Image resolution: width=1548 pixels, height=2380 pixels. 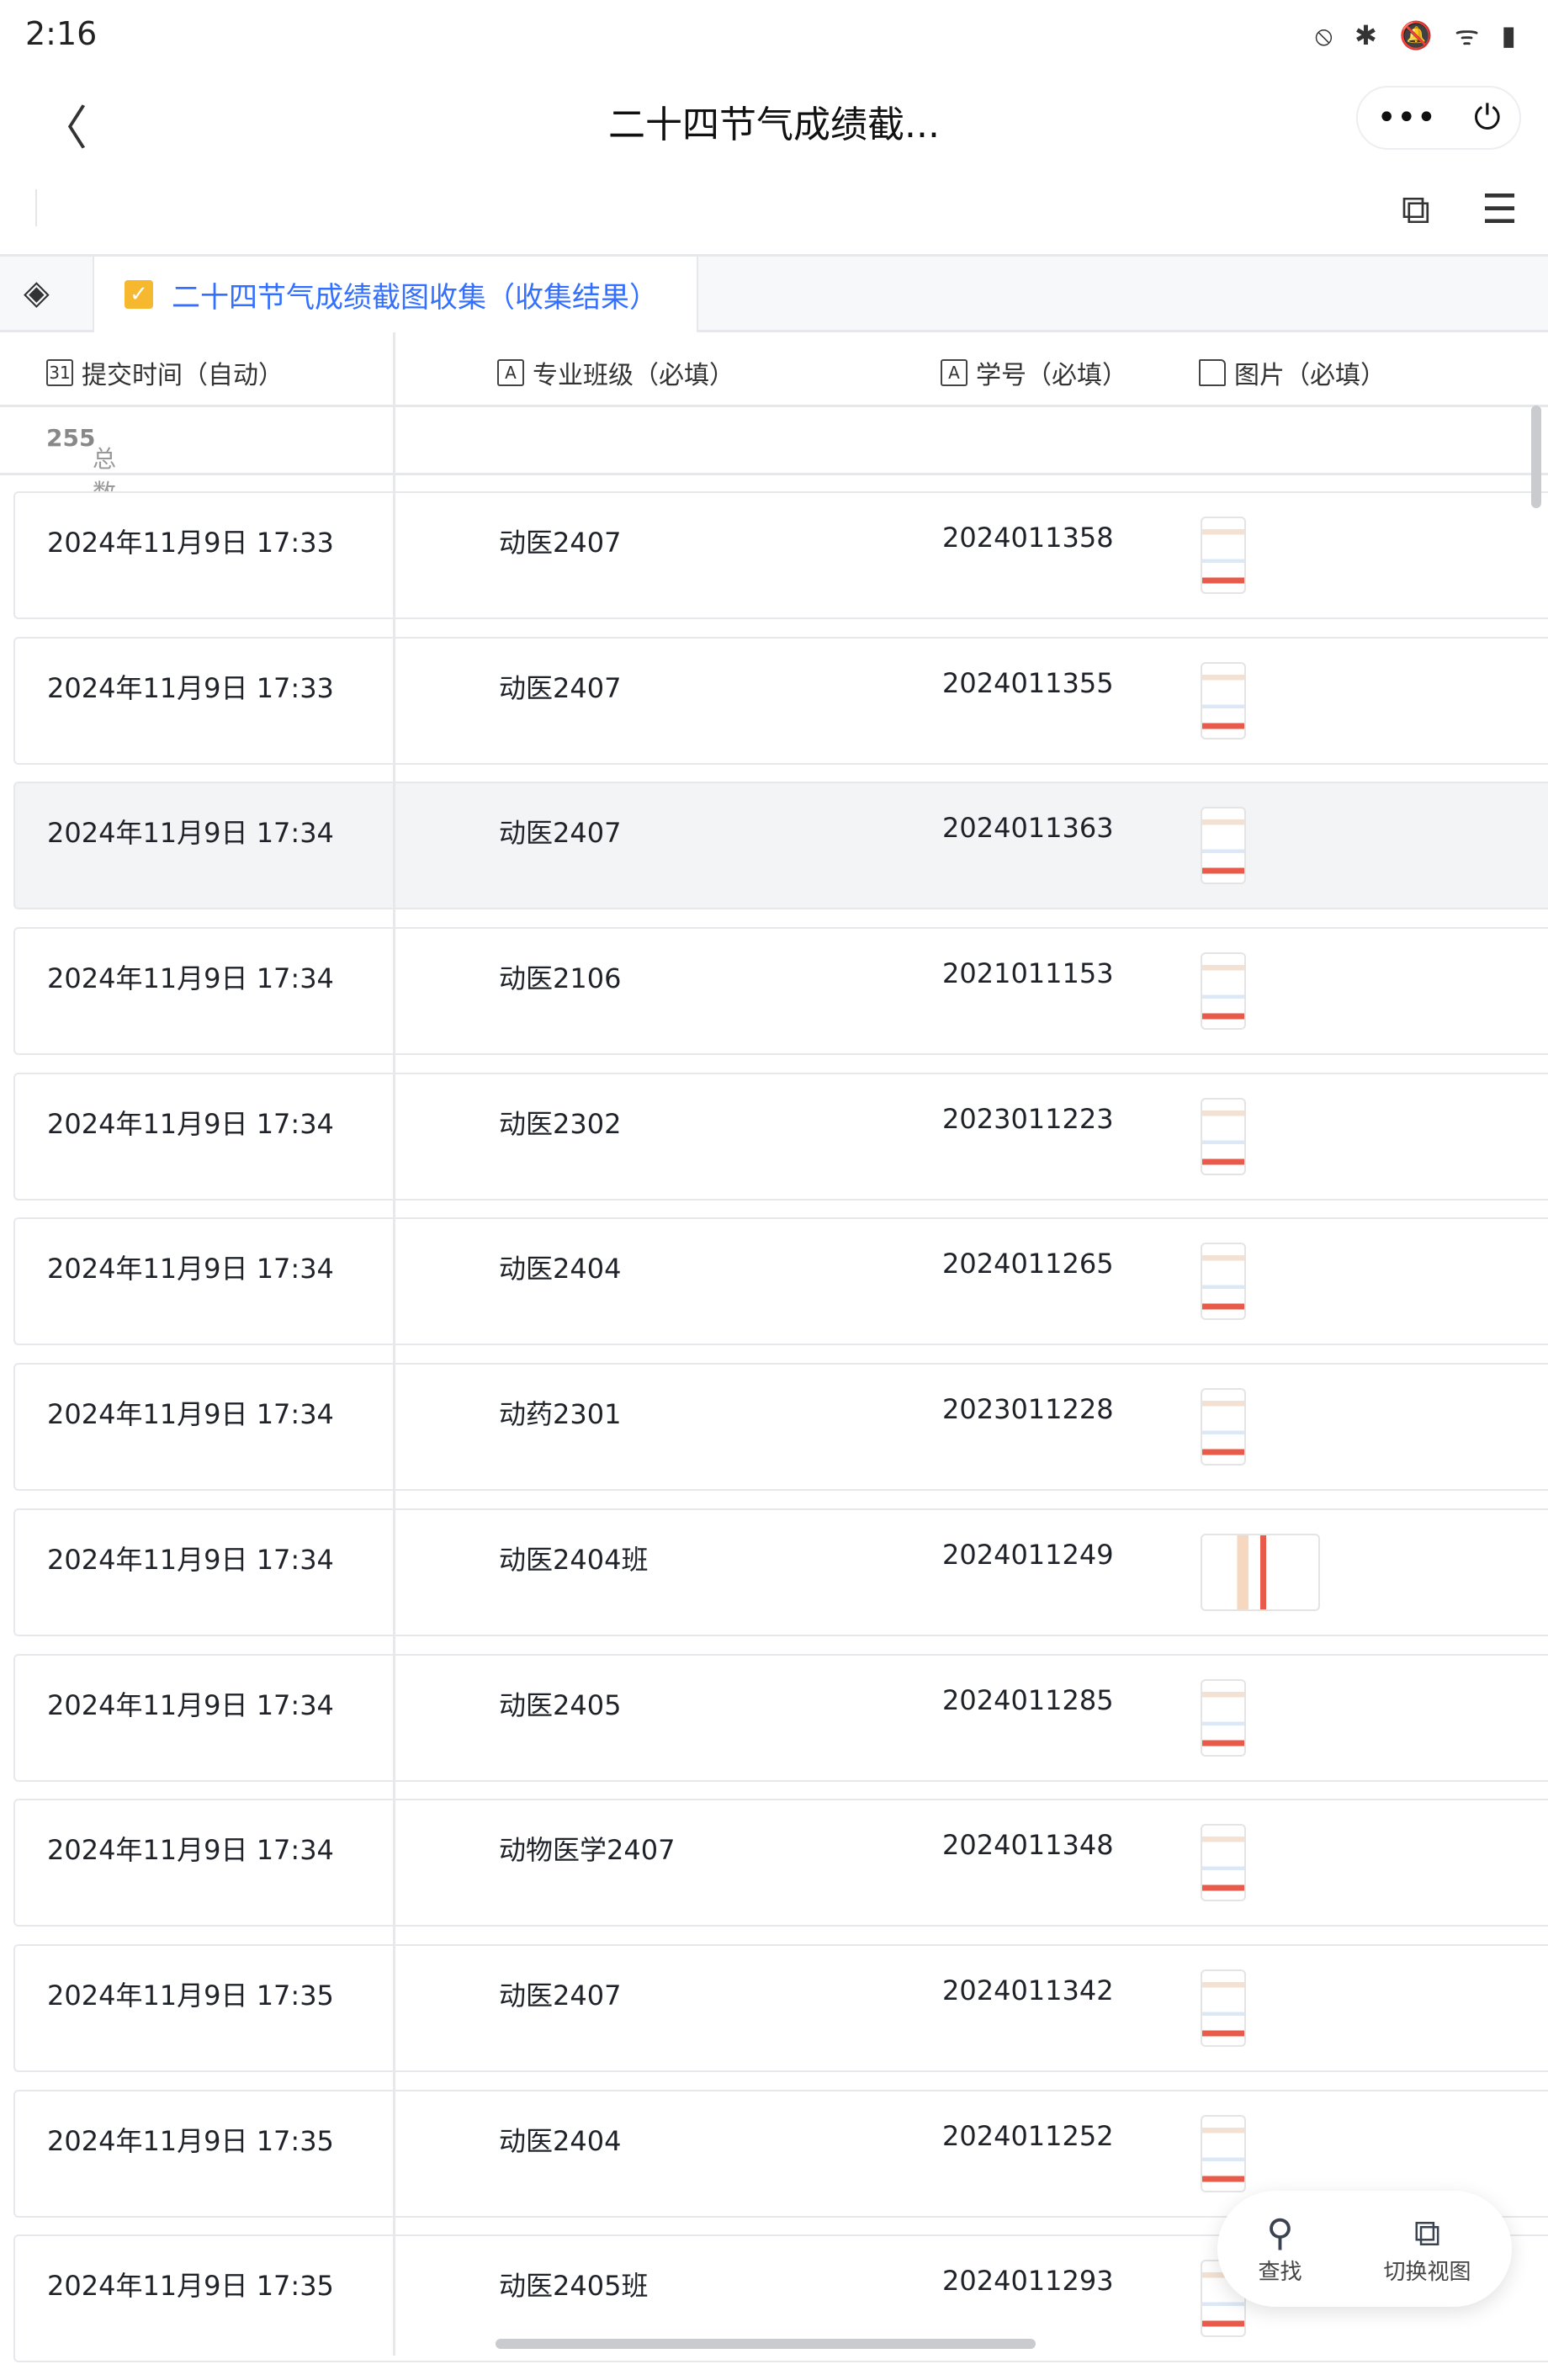 I want to click on total-count: 总数 255, so click(x=81, y=465).